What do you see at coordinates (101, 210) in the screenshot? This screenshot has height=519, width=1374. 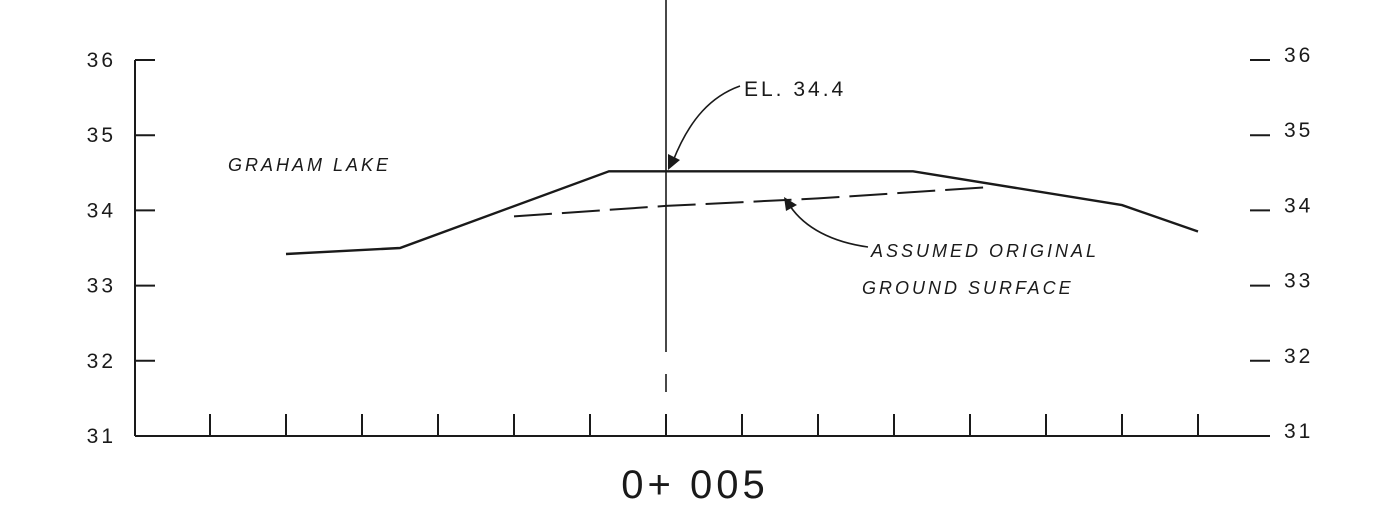 I see `left-tick-label: 34` at bounding box center [101, 210].